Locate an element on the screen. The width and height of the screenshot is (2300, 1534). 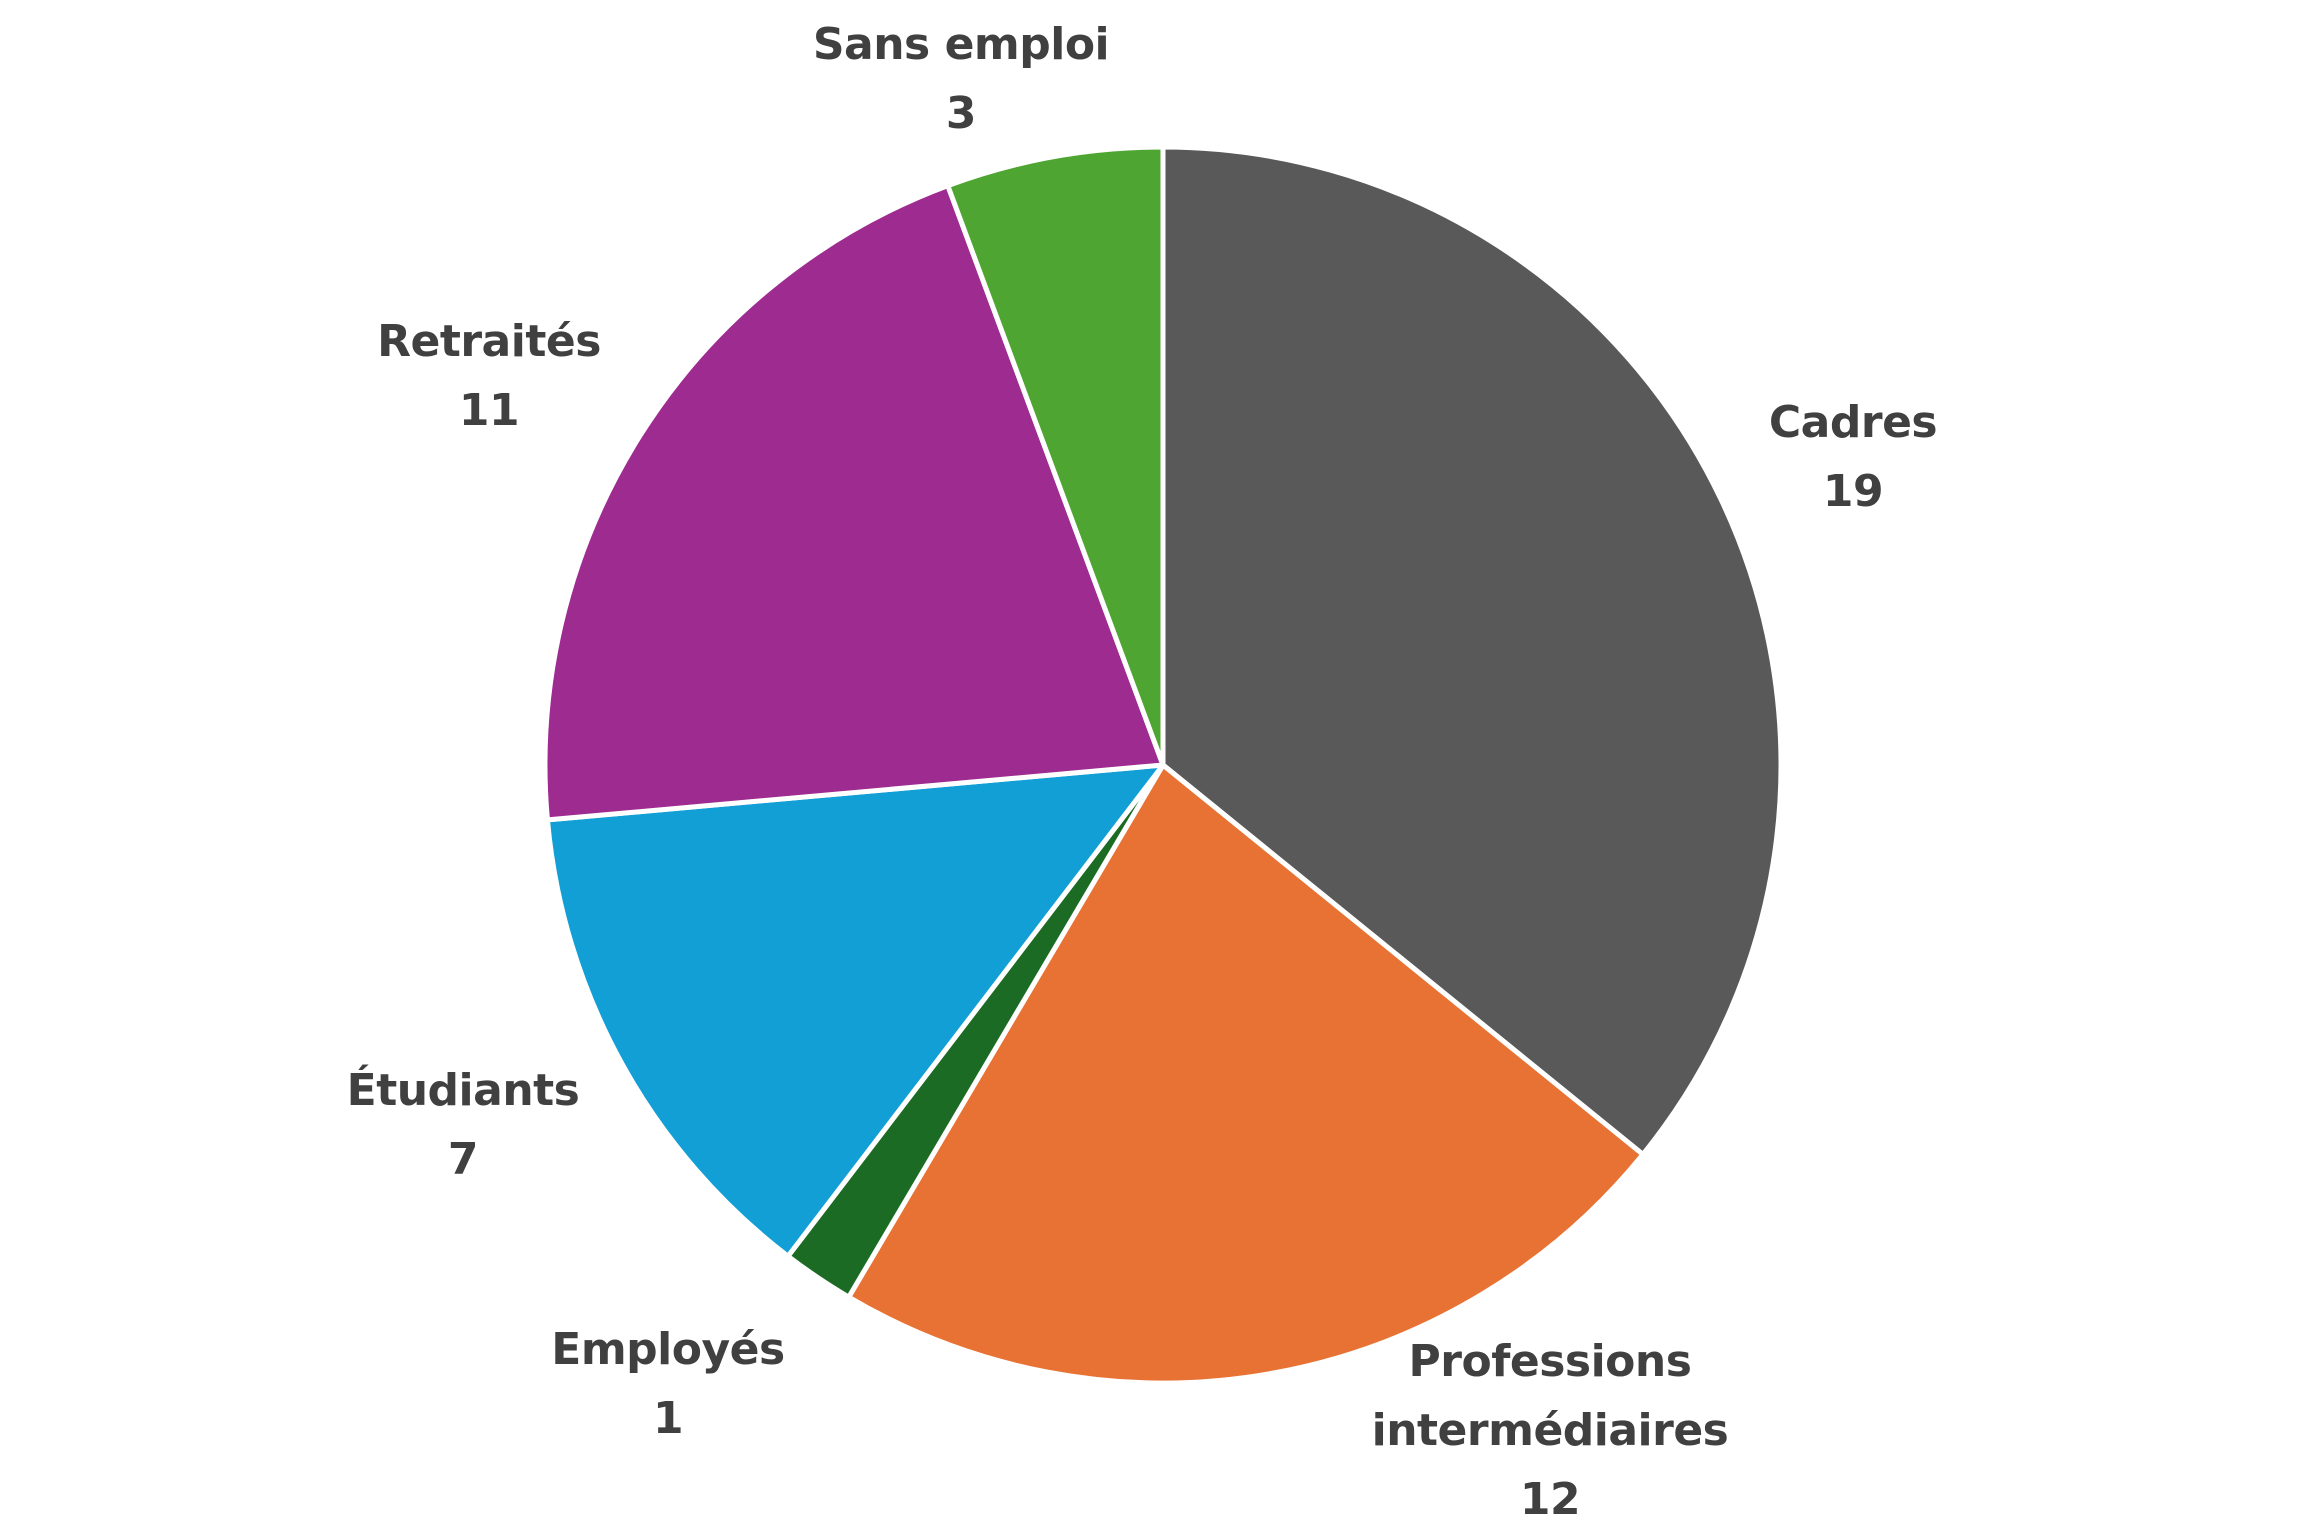
slice-value-label: 11 is located at coordinates (489, 410).